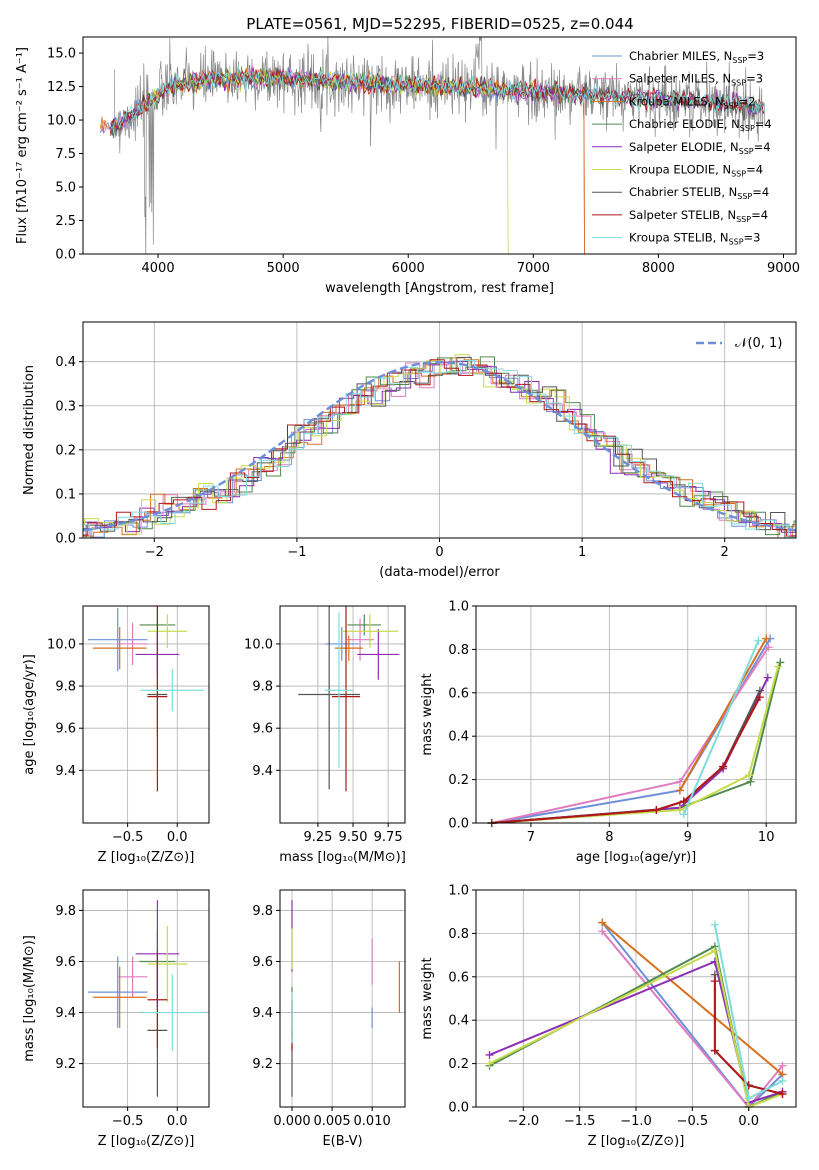  What do you see at coordinates (65, 154) in the screenshot?
I see `y-tick-label: 7.5` at bounding box center [65, 154].